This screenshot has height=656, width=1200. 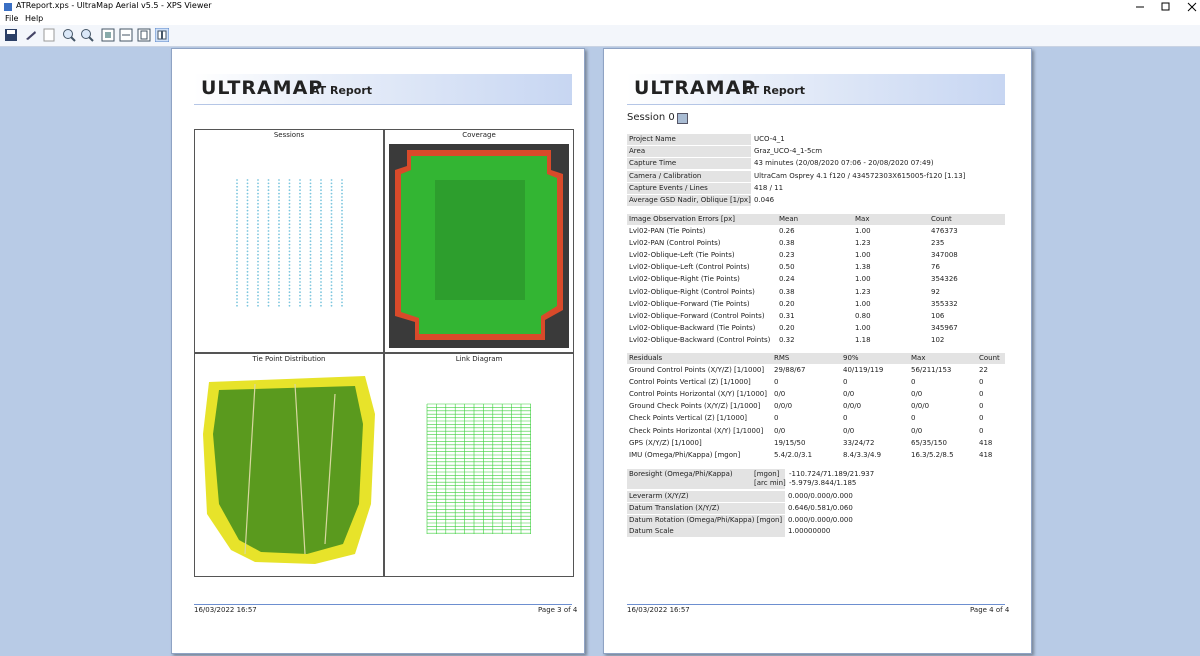 I want to click on table-cell: Max, so click(x=918, y=358).